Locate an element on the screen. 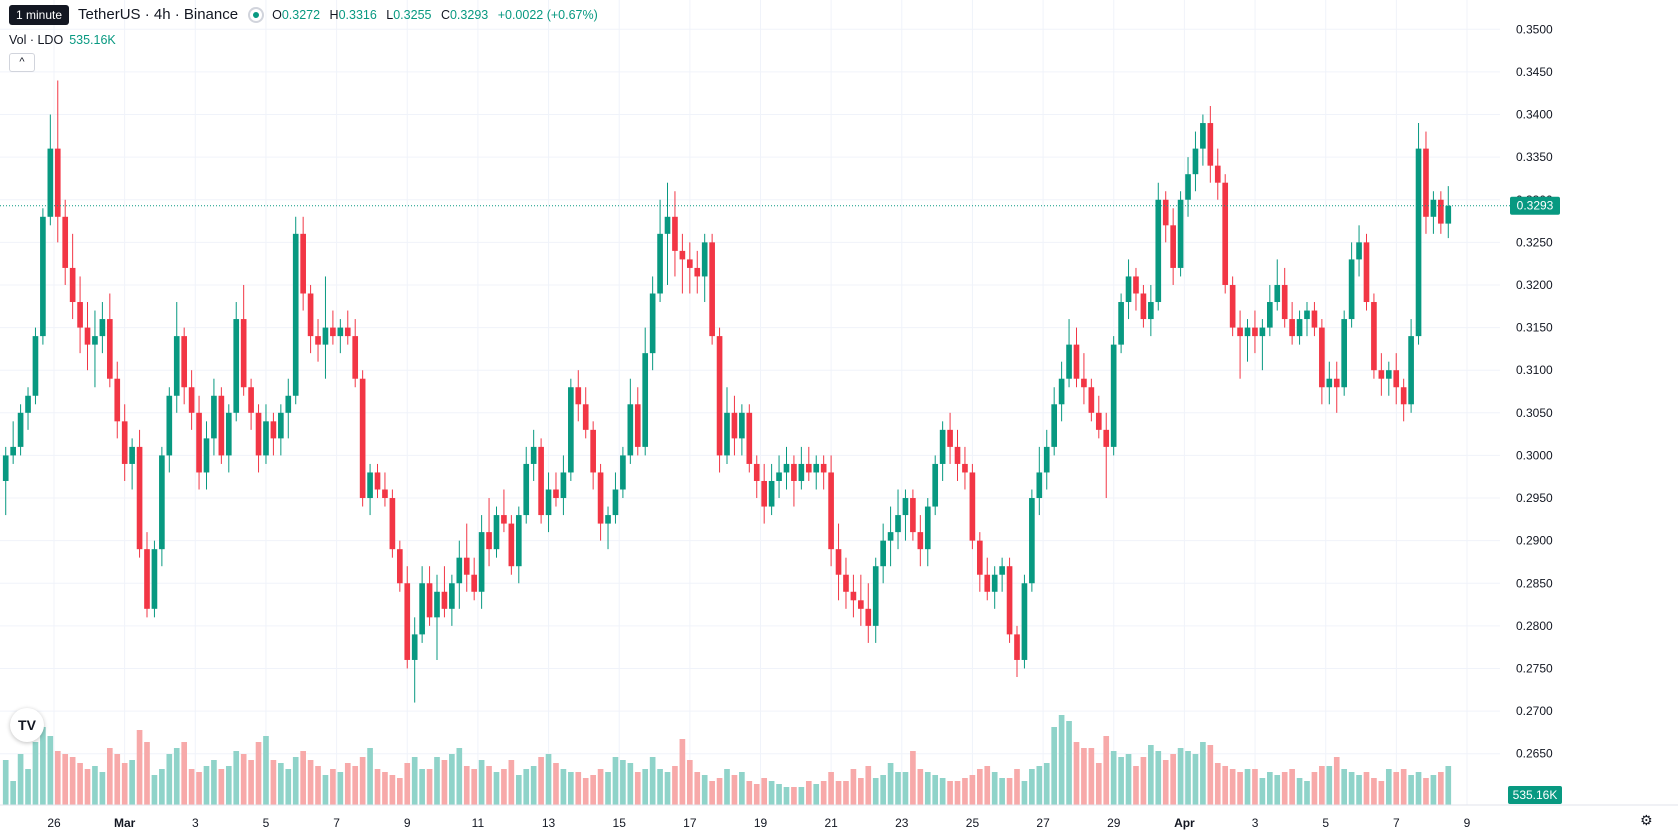 This screenshot has height=835, width=1678. symbol-title: TetherUS · 4h · Binance is located at coordinates (158, 14).